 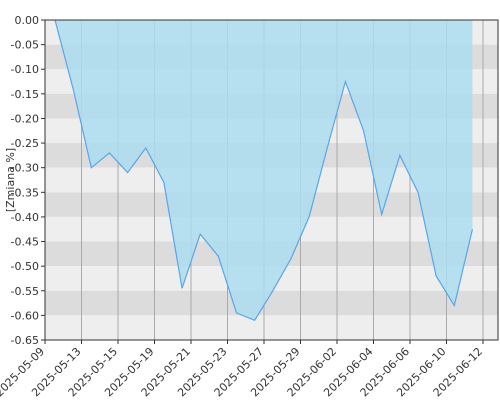 What do you see at coordinates (10, 180) in the screenshot?
I see `y-axis-label: [Zmiana %]` at bounding box center [10, 180].